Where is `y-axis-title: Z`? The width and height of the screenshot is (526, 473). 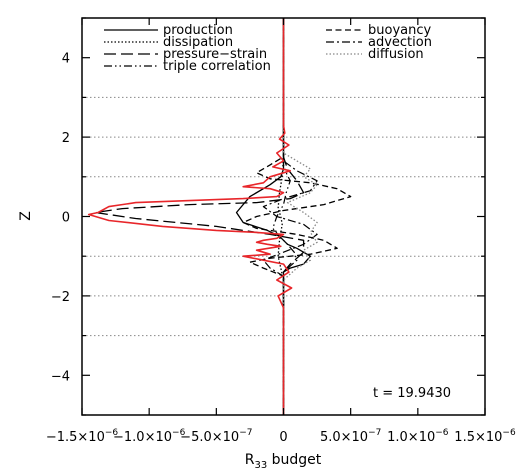 y-axis-title: Z is located at coordinates (26, 216).